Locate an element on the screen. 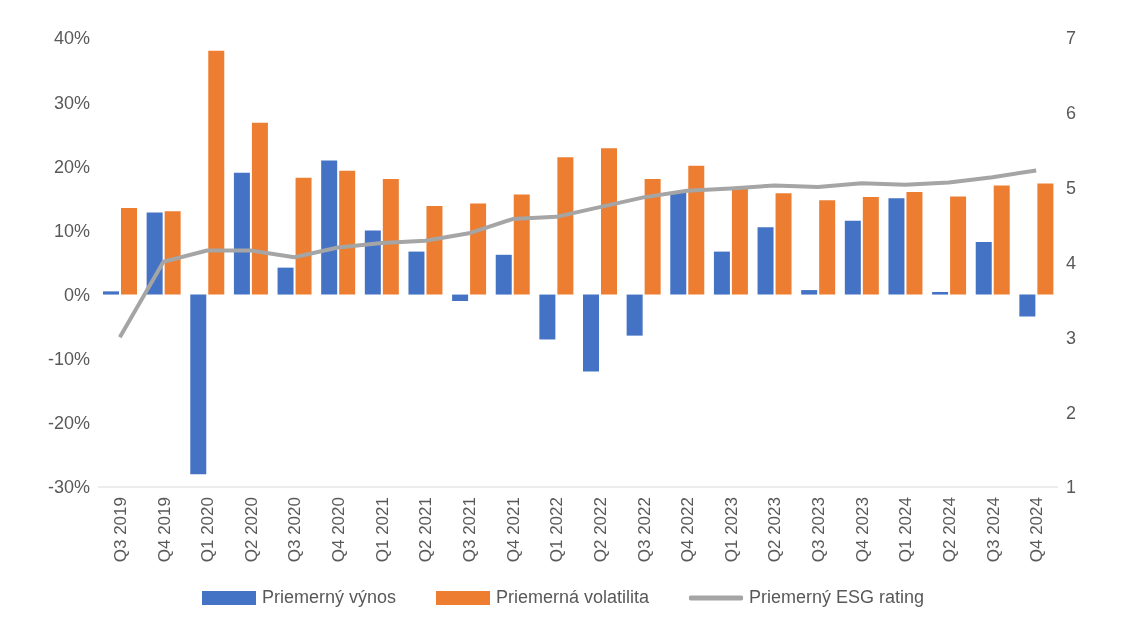  y2-tick-label: 6 is located at coordinates (1071, 113).